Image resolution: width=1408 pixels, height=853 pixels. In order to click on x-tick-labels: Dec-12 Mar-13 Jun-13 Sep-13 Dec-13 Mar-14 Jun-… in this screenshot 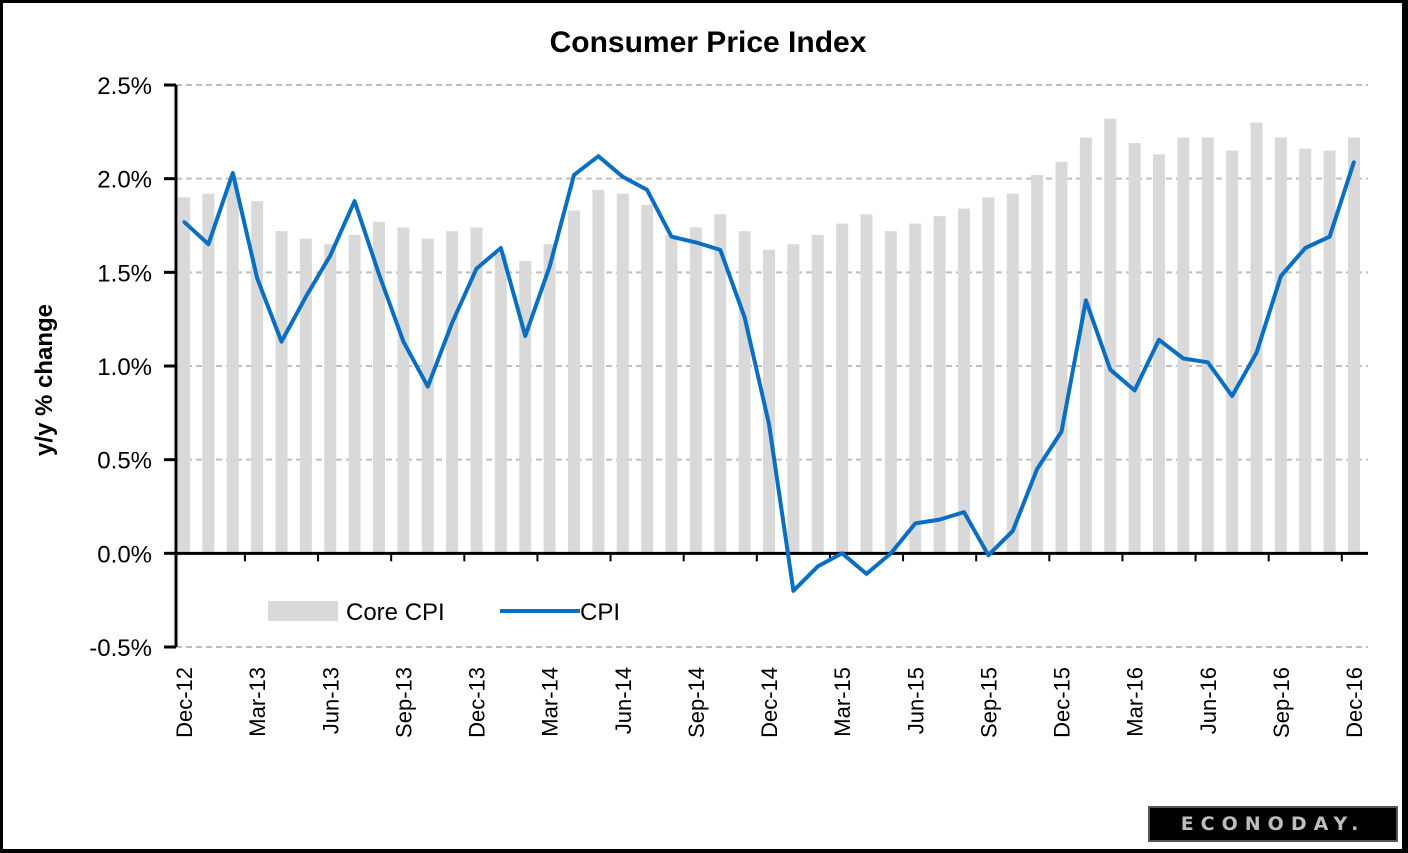, I will do `click(769, 702)`.